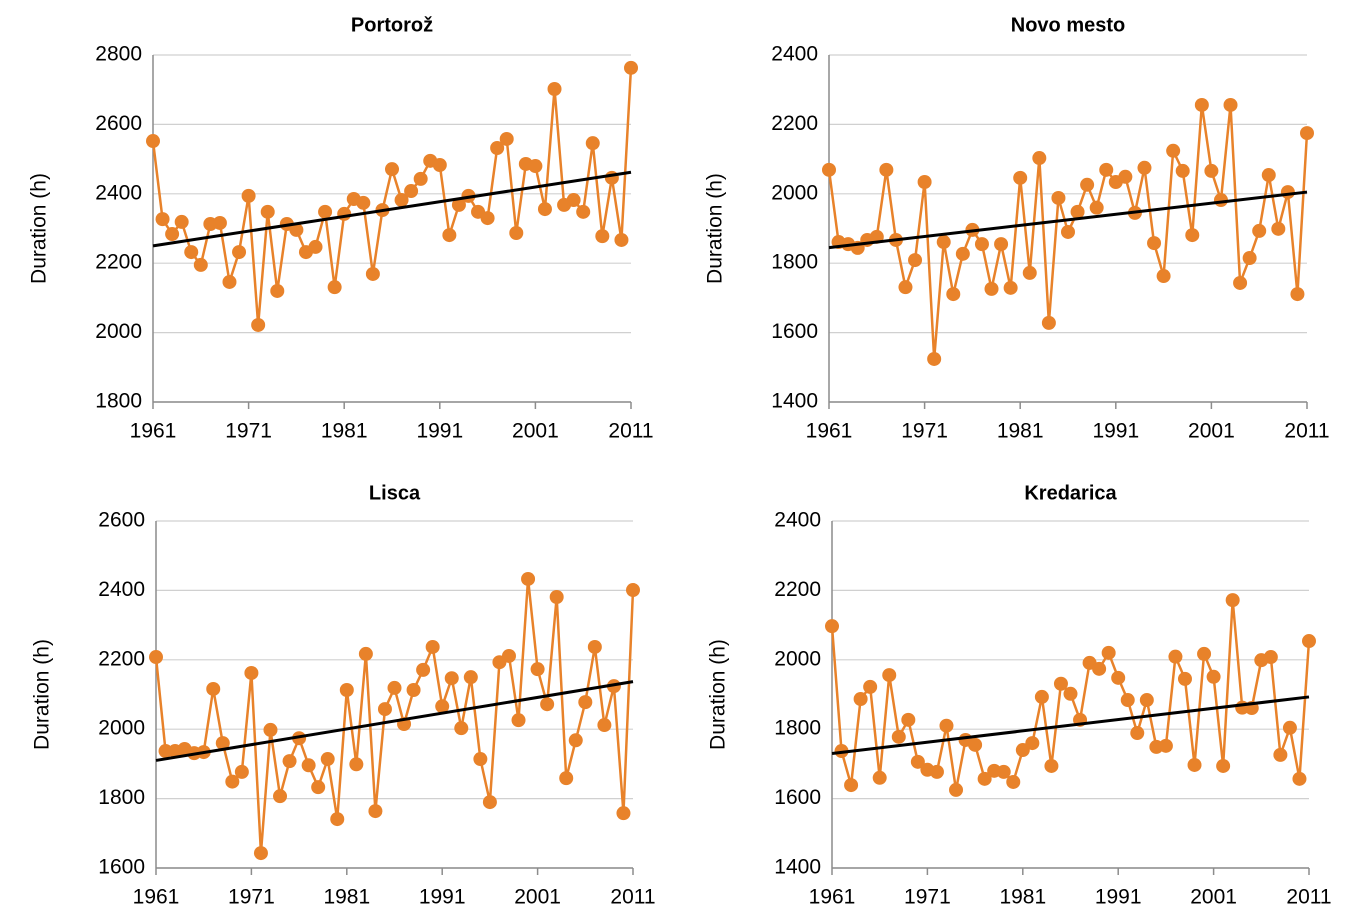 This screenshot has height=913, width=1370. What do you see at coordinates (1115, 431) in the screenshot?
I see `x-tick-label: 1991` at bounding box center [1115, 431].